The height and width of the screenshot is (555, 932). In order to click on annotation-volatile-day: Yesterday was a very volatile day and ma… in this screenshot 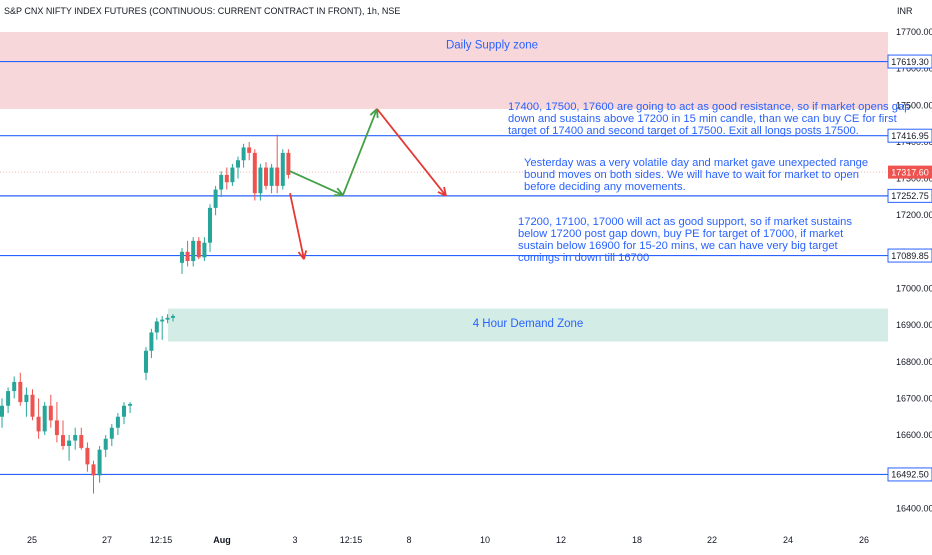, I will do `click(696, 175)`.